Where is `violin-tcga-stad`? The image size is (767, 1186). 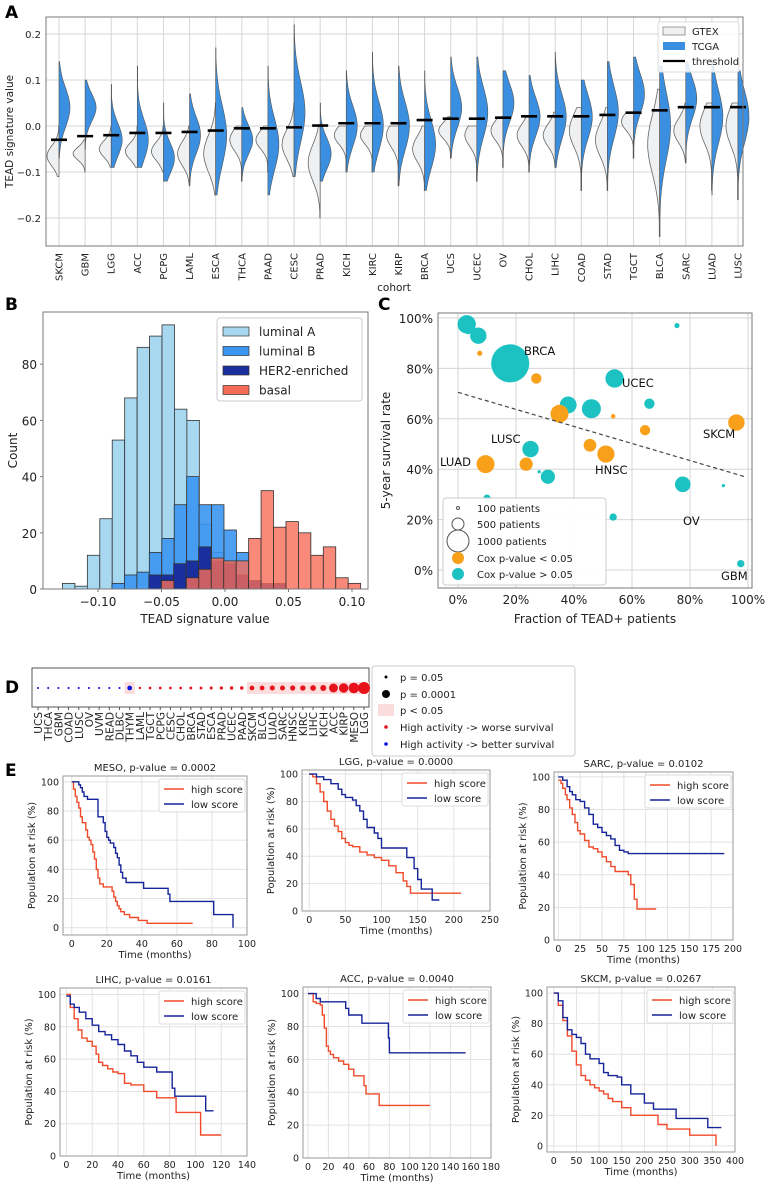
violin-tcga-stad is located at coordinates (613, 126).